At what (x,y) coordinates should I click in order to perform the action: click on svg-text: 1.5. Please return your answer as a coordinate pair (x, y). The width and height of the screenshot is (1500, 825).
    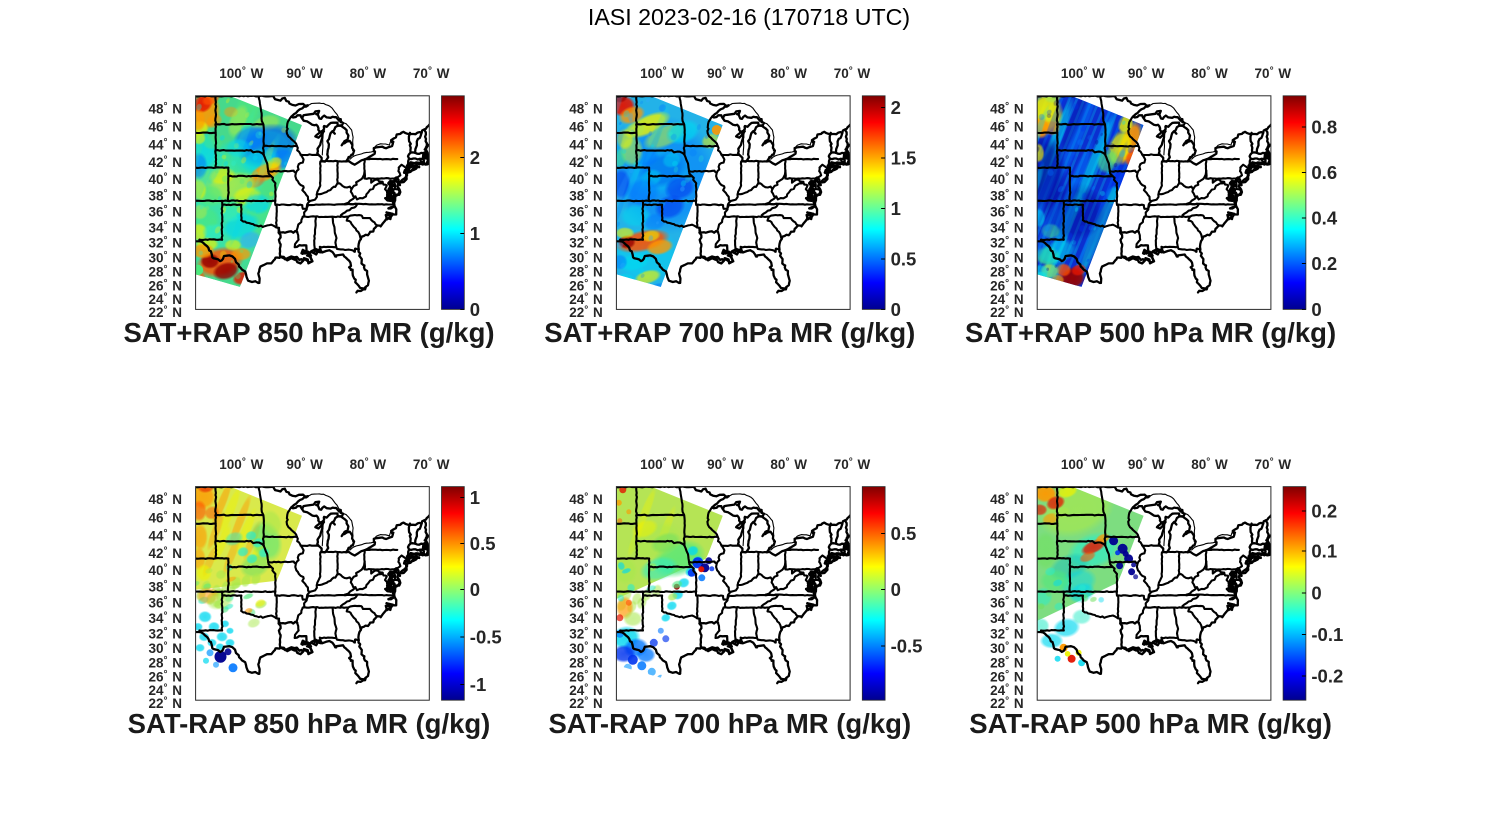
    Looking at the image, I should click on (904, 158).